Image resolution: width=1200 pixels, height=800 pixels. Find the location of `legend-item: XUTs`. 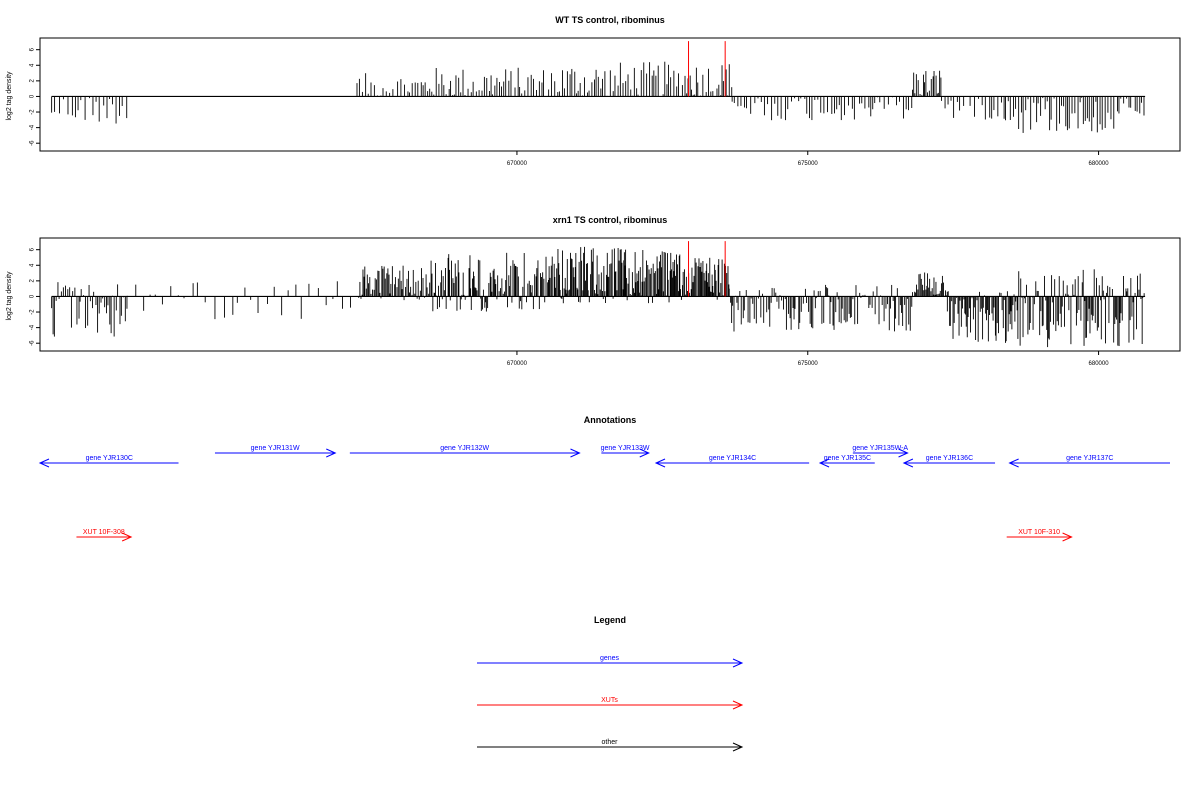

legend-item: XUTs is located at coordinates (610, 703).